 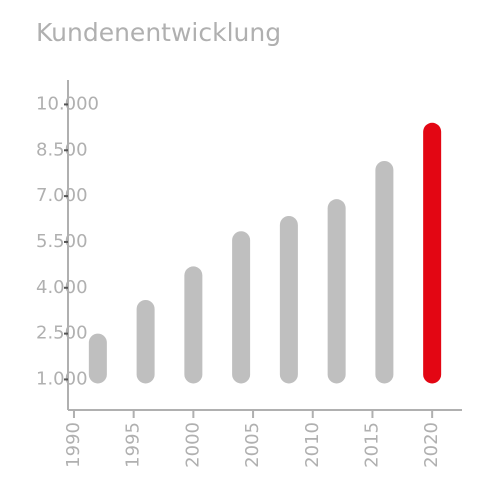 What do you see at coordinates (62, 149) in the screenshot?
I see `y-tick-label: 8.500` at bounding box center [62, 149].